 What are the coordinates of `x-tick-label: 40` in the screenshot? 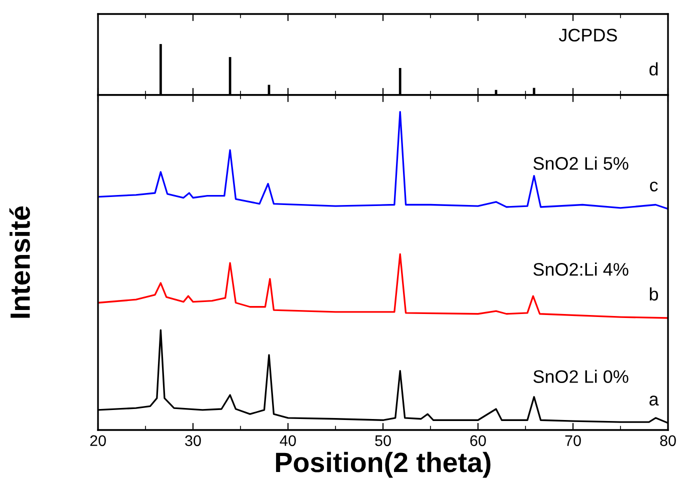 It's located at (288, 440).